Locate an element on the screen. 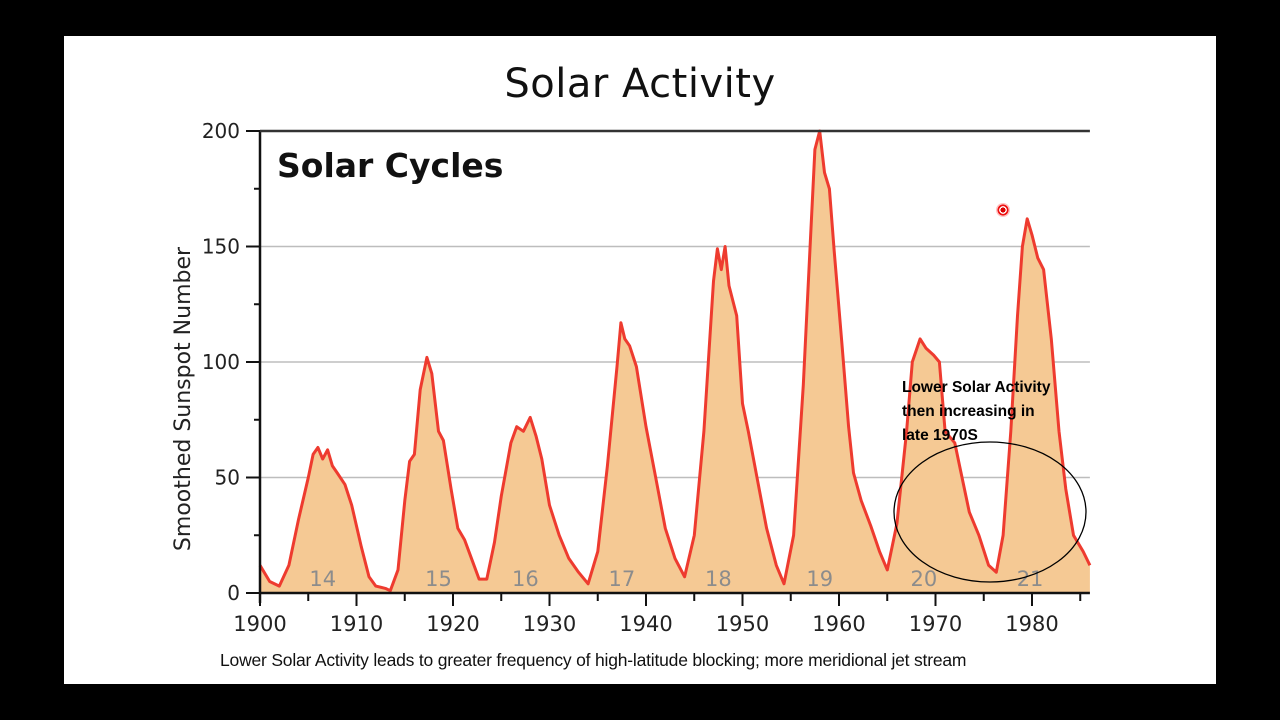 This screenshot has width=1280, height=720. annotation-line: Lower Solar Activity is located at coordinates (976, 387).